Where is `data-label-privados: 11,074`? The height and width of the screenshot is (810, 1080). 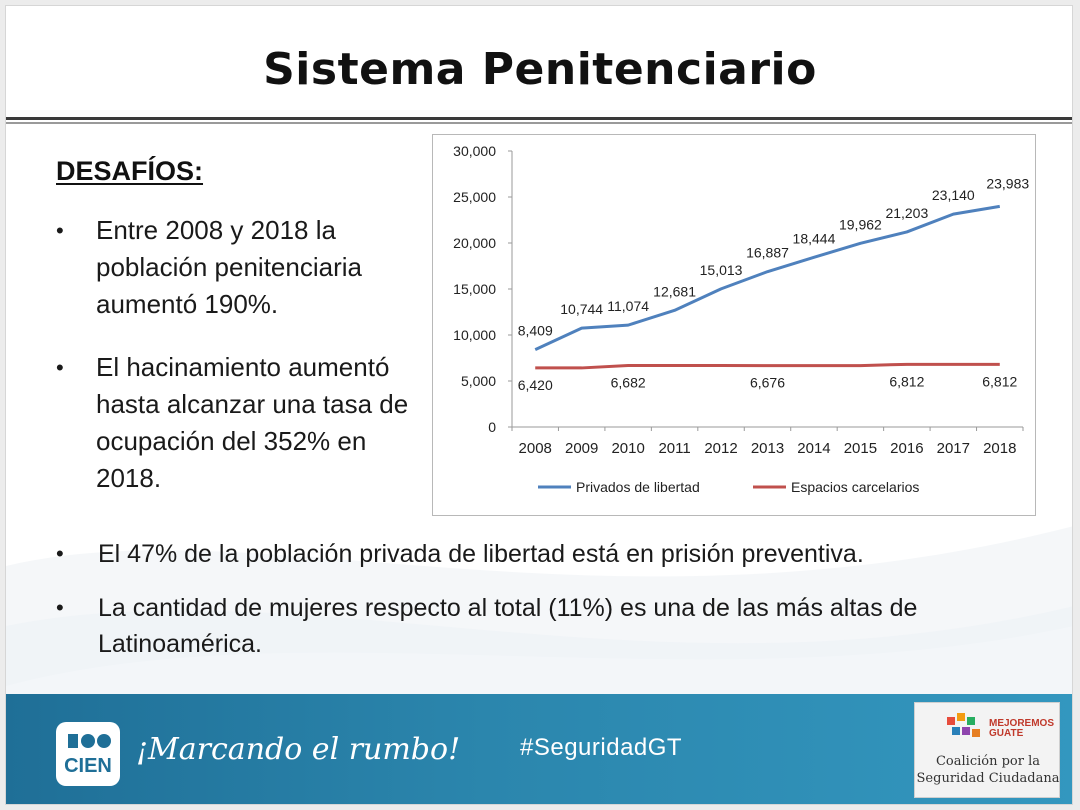
data-label-privados: 11,074 is located at coordinates (628, 306).